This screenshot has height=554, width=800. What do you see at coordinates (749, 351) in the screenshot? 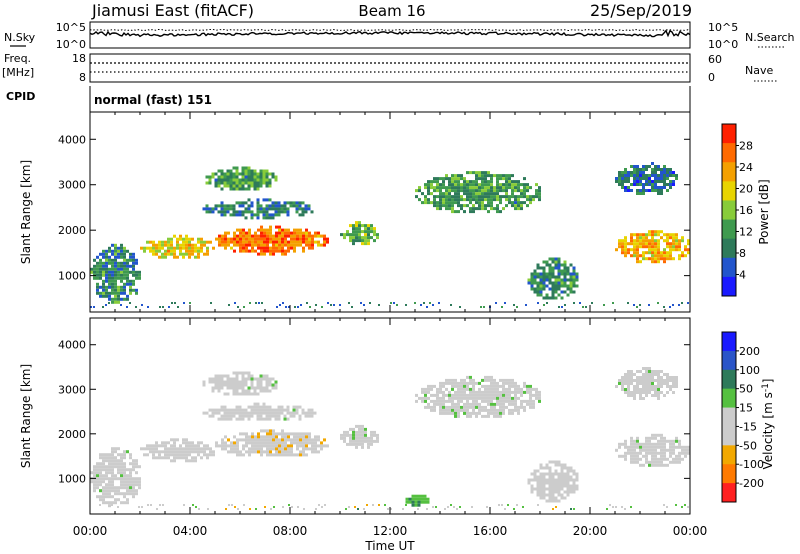
I see `colorbar-tick-label: 200` at bounding box center [749, 351].